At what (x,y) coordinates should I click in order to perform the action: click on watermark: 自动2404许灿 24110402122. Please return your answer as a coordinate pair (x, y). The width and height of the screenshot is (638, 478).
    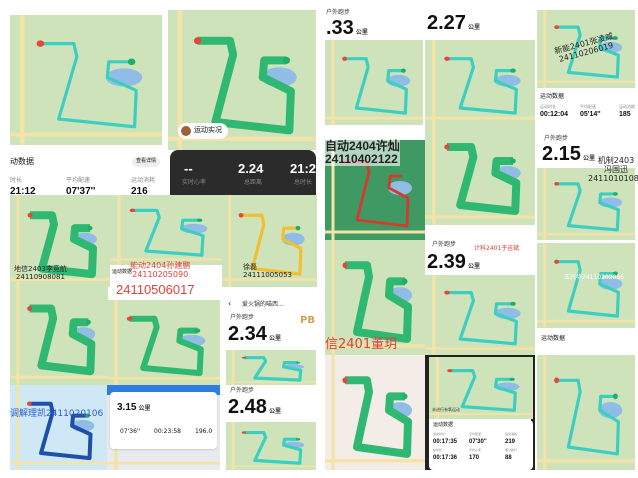
    Looking at the image, I should click on (362, 153).